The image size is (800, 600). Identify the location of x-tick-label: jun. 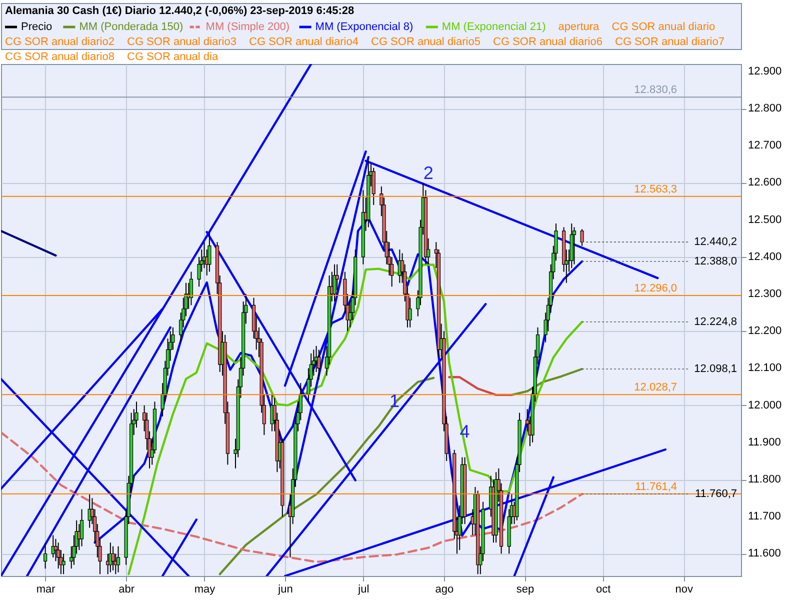
(285, 590).